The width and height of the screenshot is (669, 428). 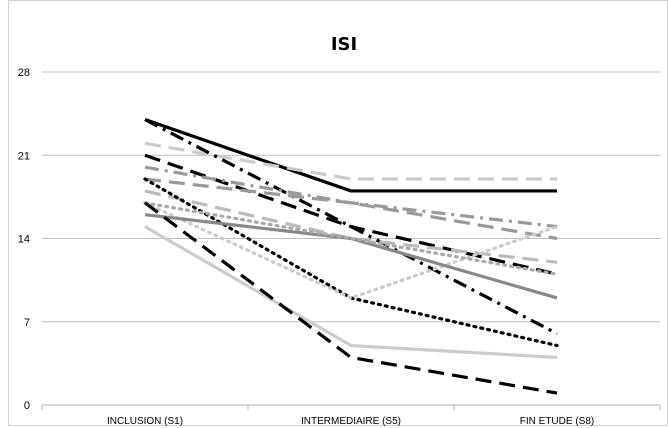 I want to click on y-tick-label: 21, so click(x=24, y=156).